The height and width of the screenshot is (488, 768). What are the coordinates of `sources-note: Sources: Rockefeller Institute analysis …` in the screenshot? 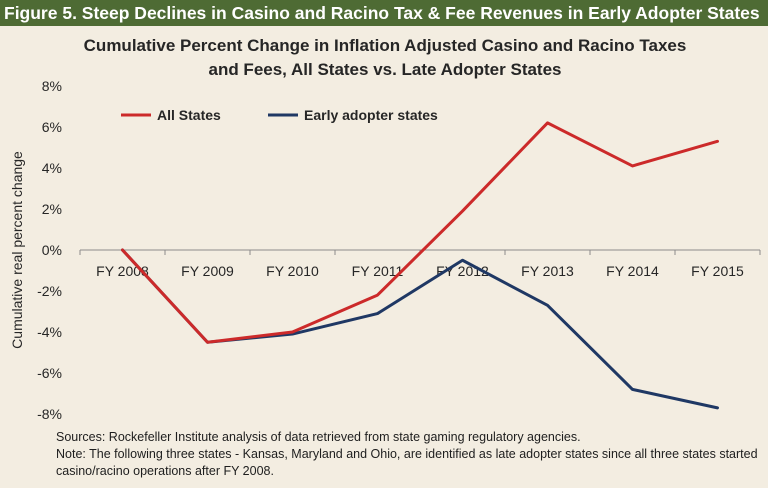 It's located at (318, 437).